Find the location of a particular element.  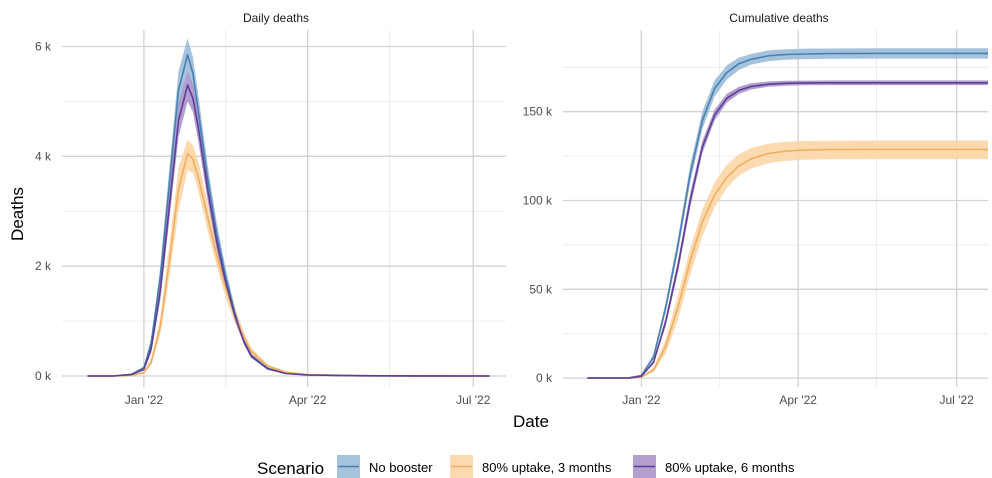

facet-title-cumulative-deaths: Cumulative deaths is located at coordinates (778, 18).